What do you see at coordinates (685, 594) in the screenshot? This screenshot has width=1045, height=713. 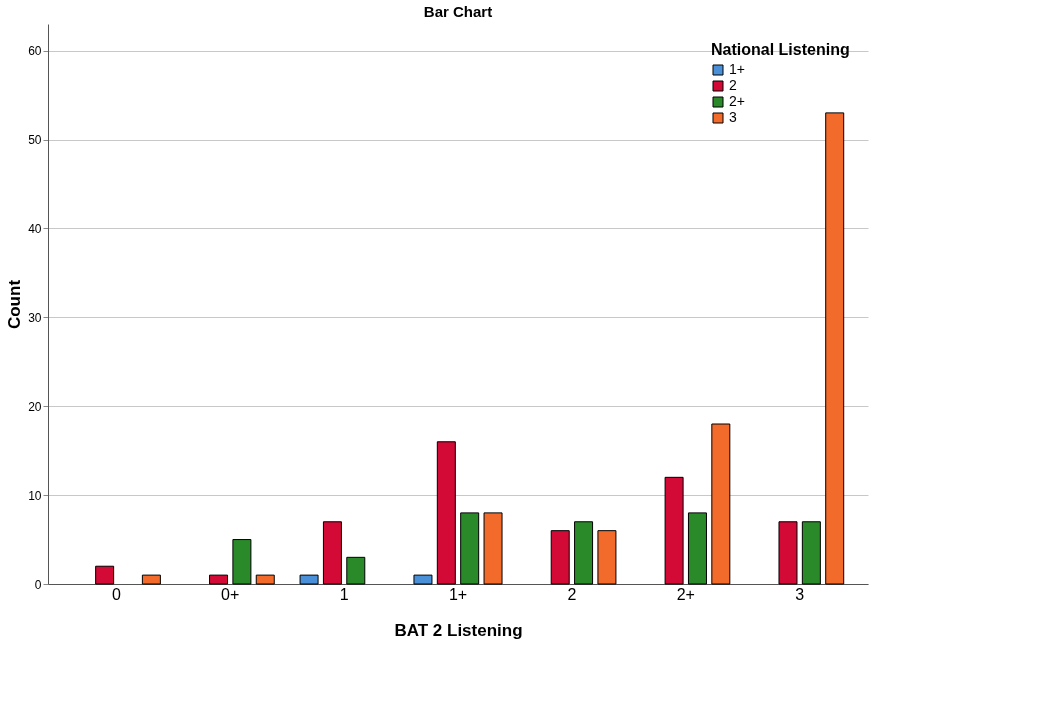 I see `x-tick-label: 2+` at bounding box center [685, 594].